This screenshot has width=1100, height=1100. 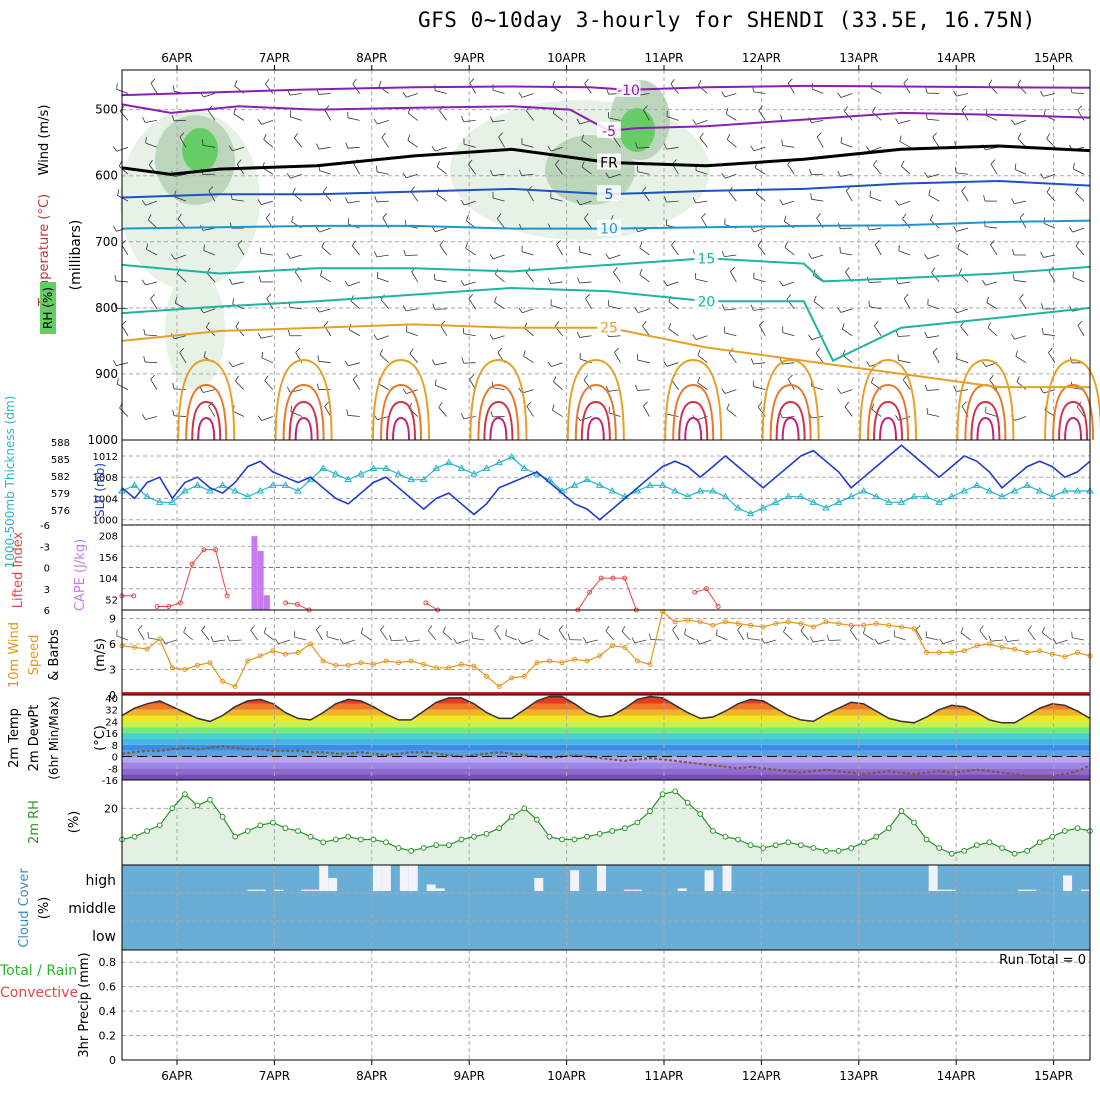 What do you see at coordinates (386, 878) in the screenshot?
I see `cloud-bar-high` at bounding box center [386, 878].